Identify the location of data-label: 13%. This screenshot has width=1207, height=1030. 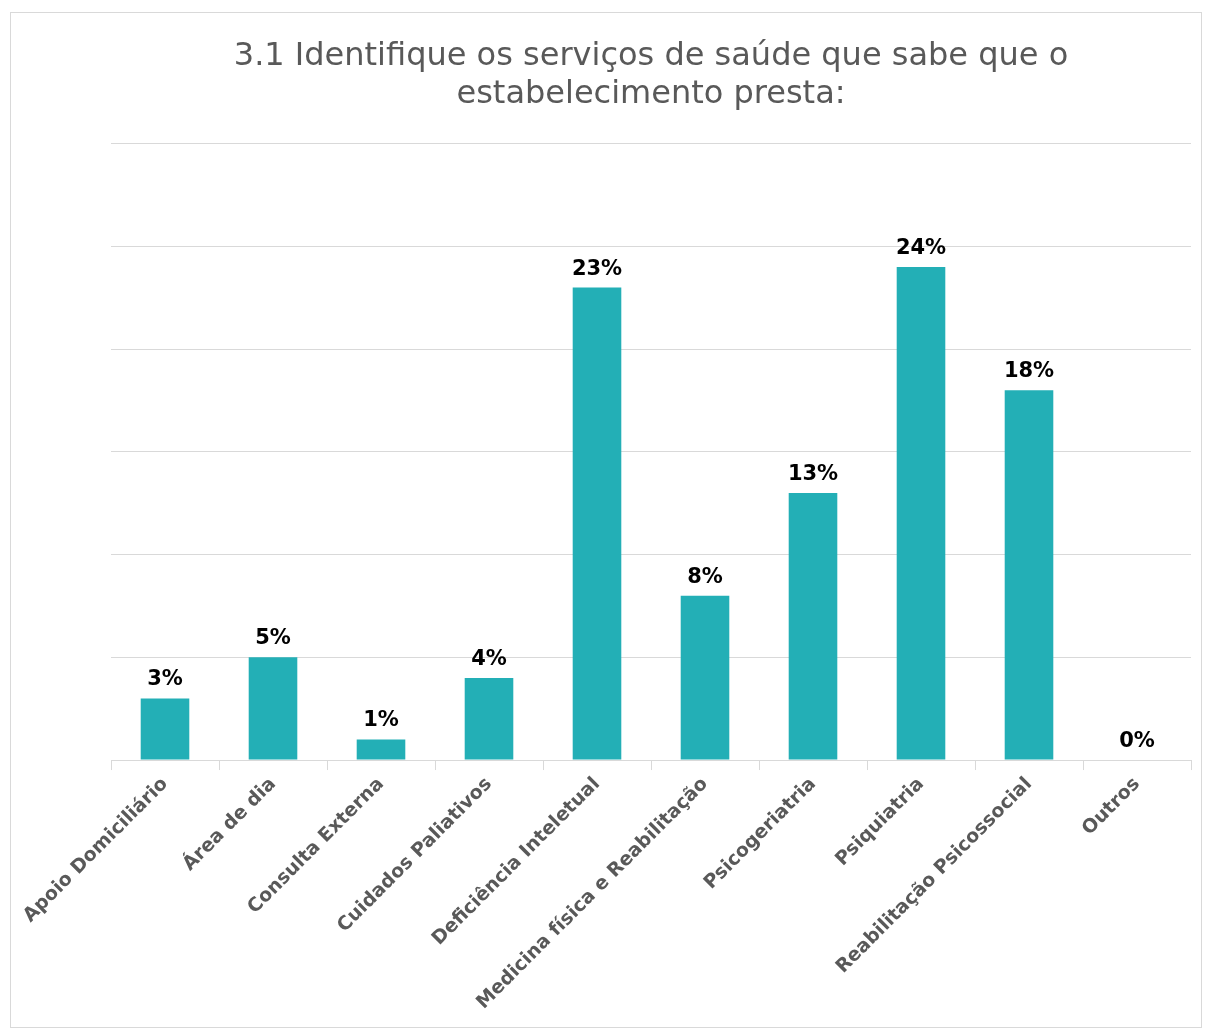
(813, 472).